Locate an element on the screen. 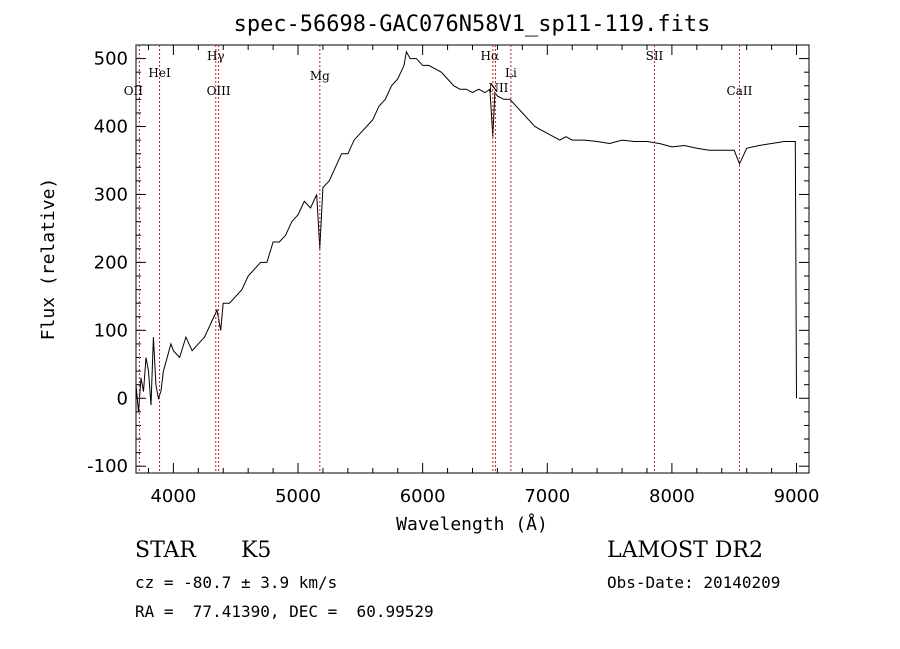 Image resolution: width=900 pixels, height=649 pixels. x-tick-label: 9000 is located at coordinates (797, 496).